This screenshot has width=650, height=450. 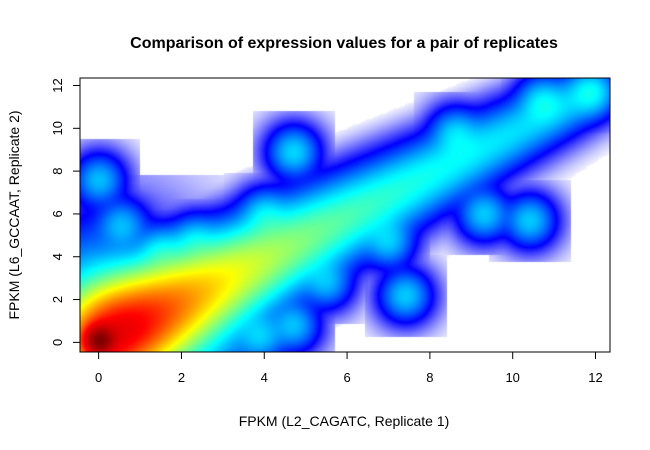 I want to click on x-tick-label: 12, so click(x=595, y=377).